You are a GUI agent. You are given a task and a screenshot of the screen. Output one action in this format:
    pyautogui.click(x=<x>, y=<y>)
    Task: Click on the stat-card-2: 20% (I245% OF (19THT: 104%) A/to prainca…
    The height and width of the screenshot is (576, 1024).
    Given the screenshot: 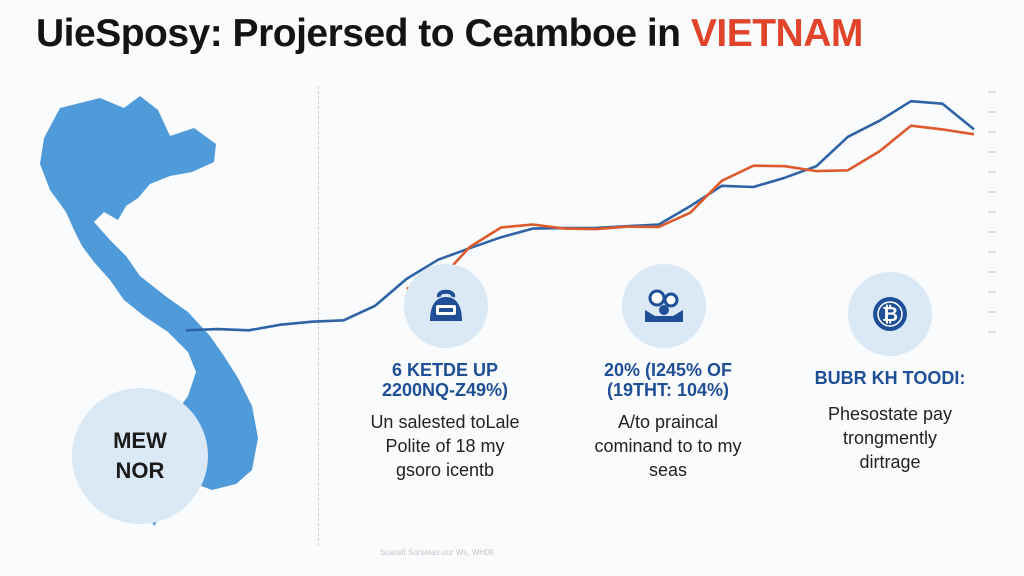 What is the action you would take?
    pyautogui.click(x=668, y=421)
    